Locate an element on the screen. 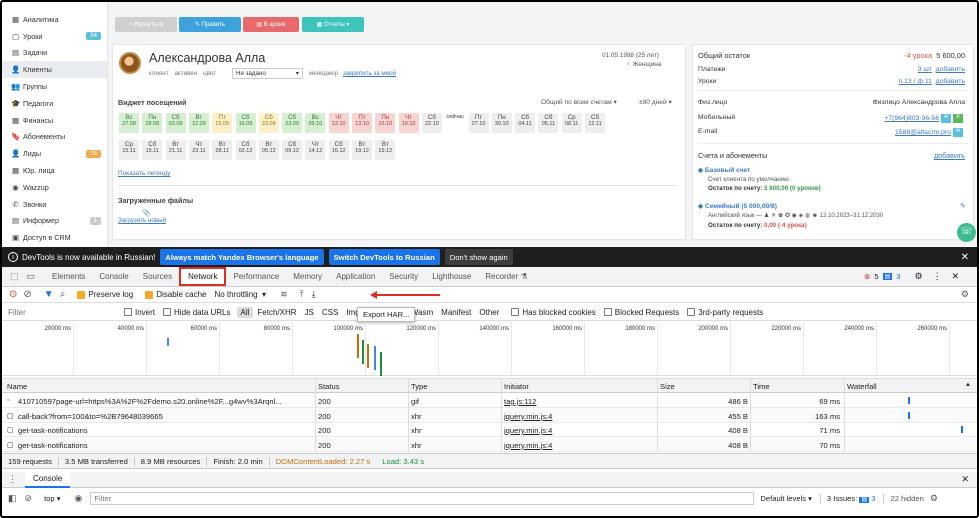 Image resolution: width=979 pixels, height=518 pixels. devtools-tab: Memory is located at coordinates (308, 276).